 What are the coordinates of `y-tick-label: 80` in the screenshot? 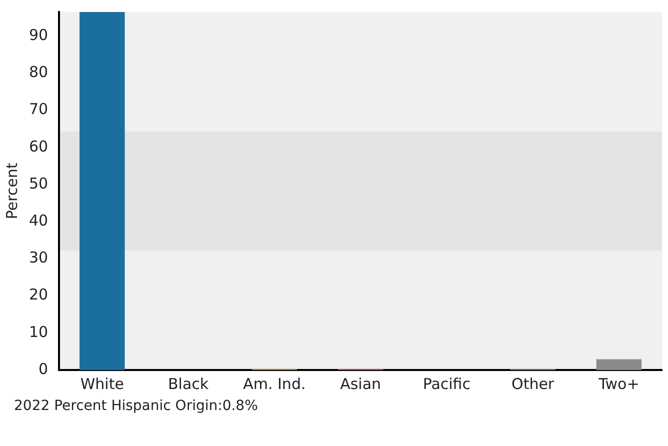 It's located at (38, 72).